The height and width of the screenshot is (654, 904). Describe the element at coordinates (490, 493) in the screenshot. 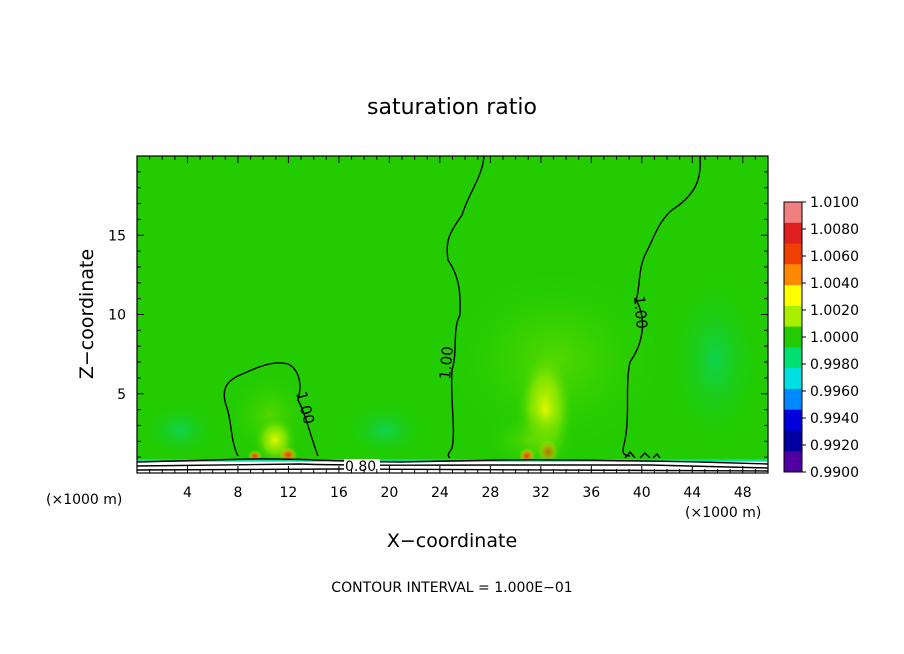

I see `x-tick-label: 28` at that location.